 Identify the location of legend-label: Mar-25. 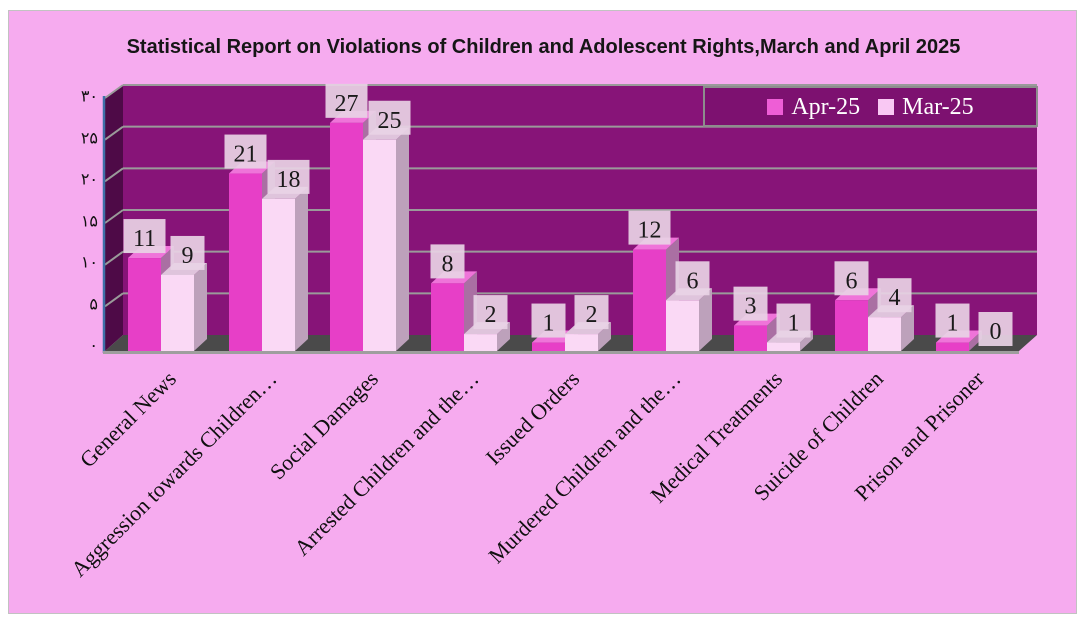
(938, 106).